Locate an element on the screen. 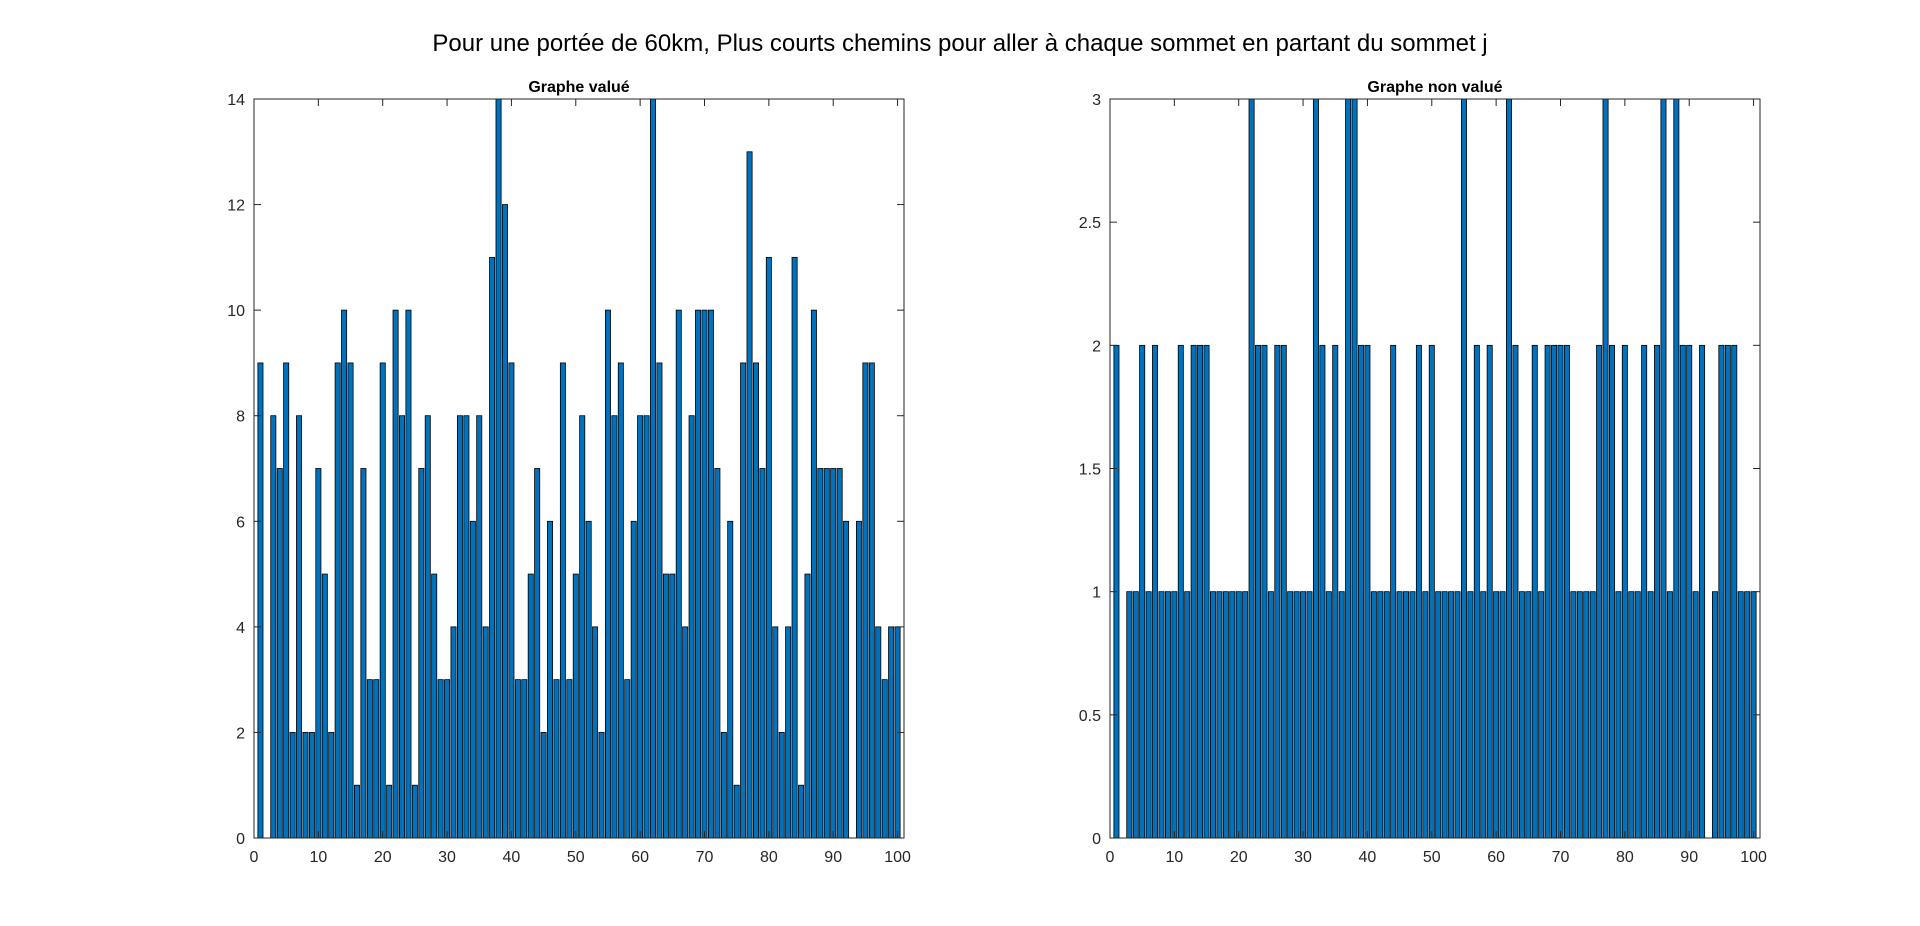  ytick-label-graphe-non-value-1.5: 1.5 is located at coordinates (1090, 470).